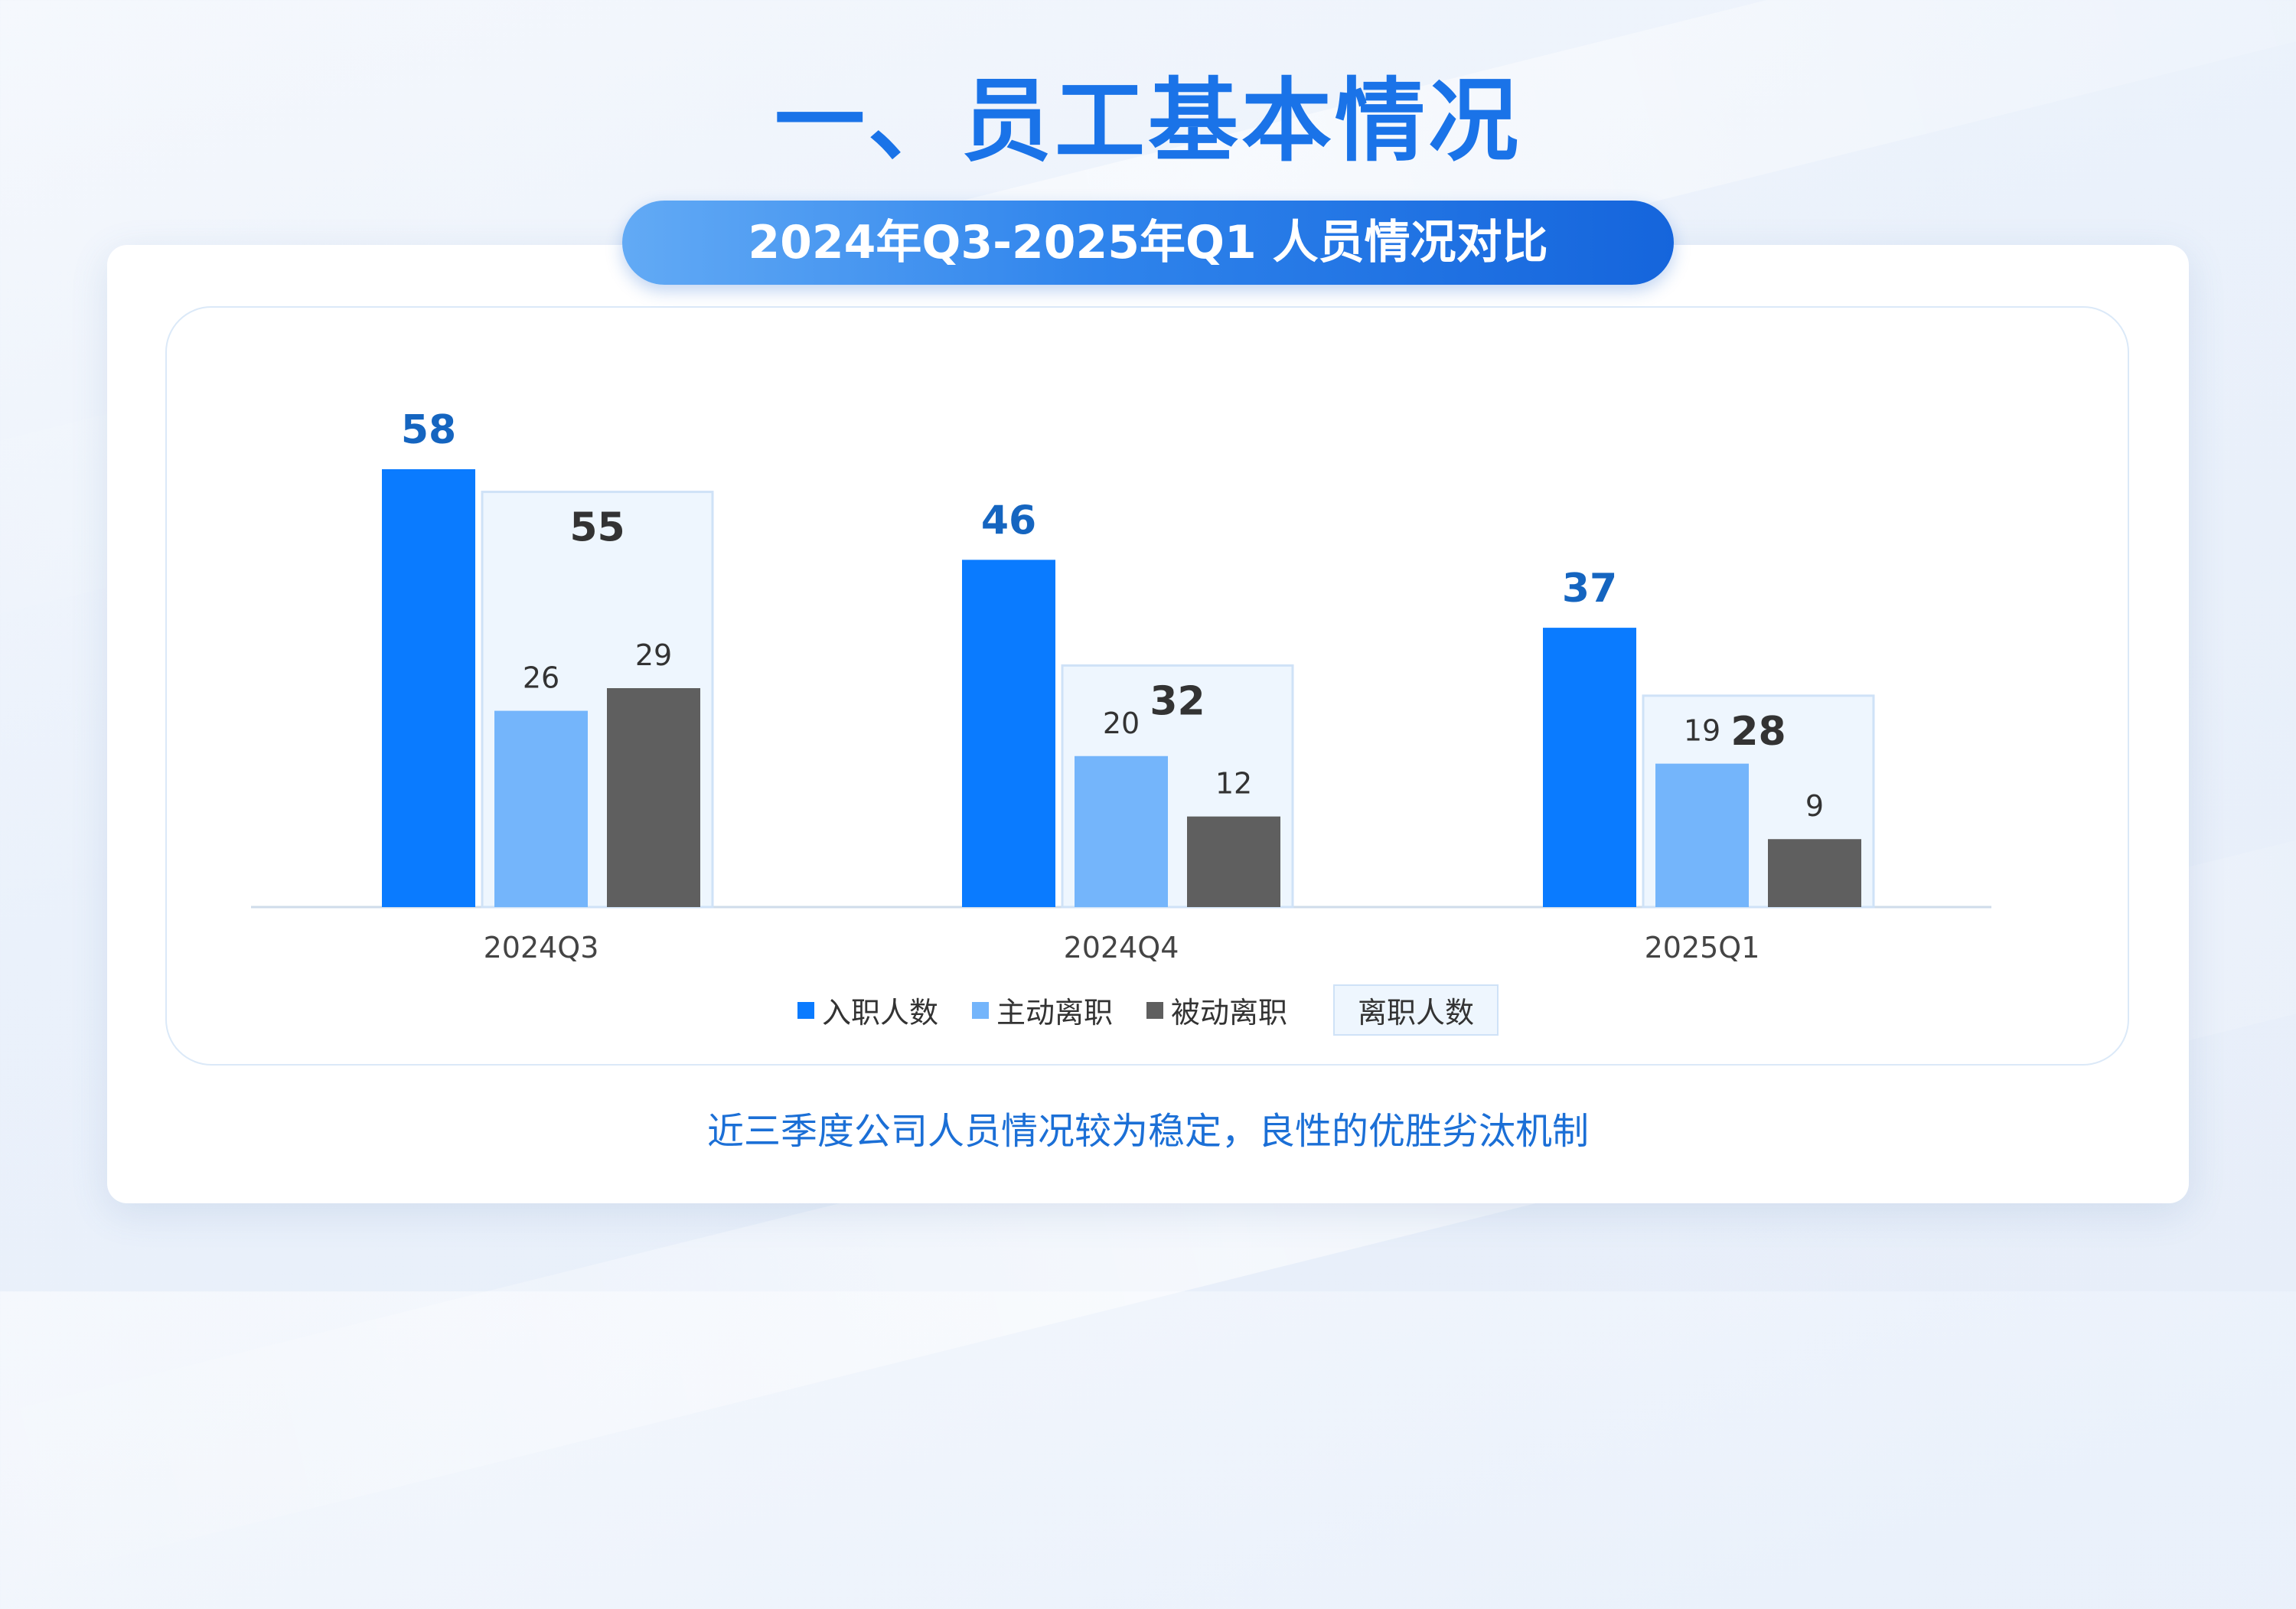 The height and width of the screenshot is (1609, 2296). Describe the element at coordinates (805, 1010) in the screenshot. I see `legend-swatch-hire` at that location.